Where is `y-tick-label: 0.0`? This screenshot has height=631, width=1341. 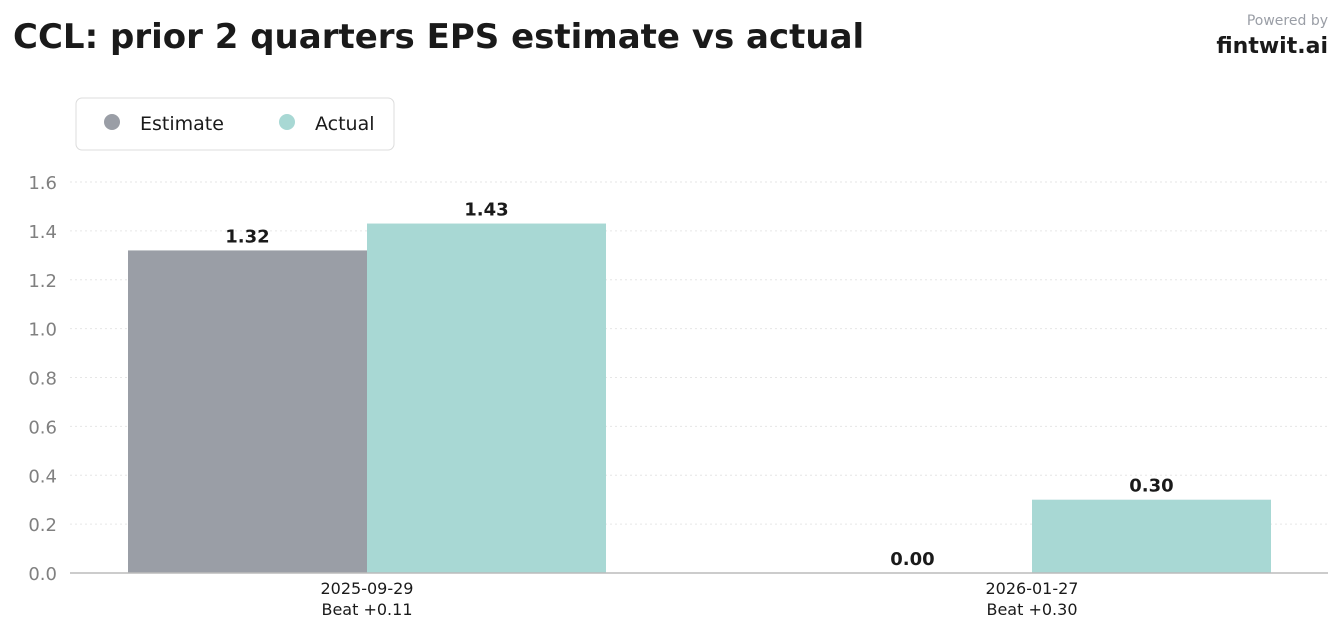
y-tick-label: 0.0 is located at coordinates (42, 574).